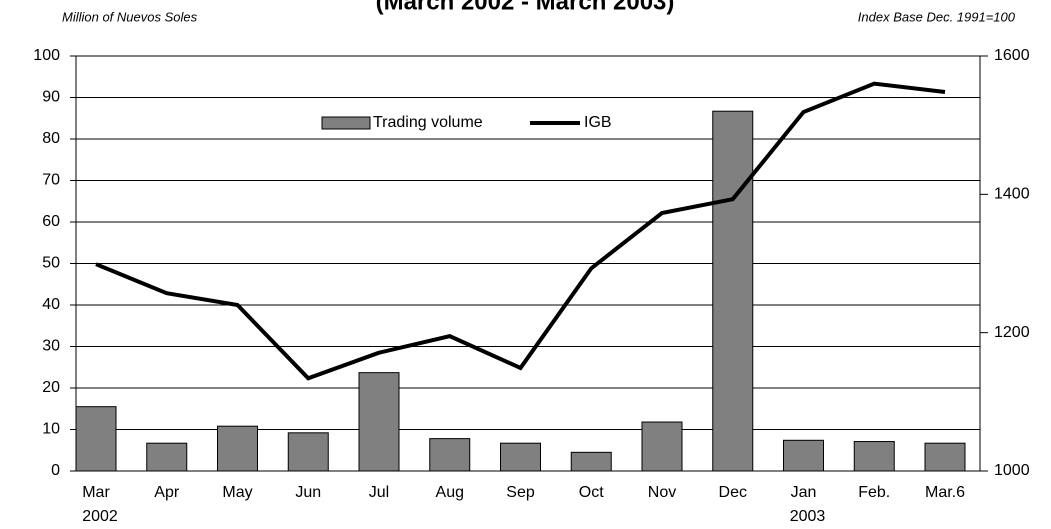  What do you see at coordinates (808, 516) in the screenshot?
I see `x-tick-year: 2003` at bounding box center [808, 516].